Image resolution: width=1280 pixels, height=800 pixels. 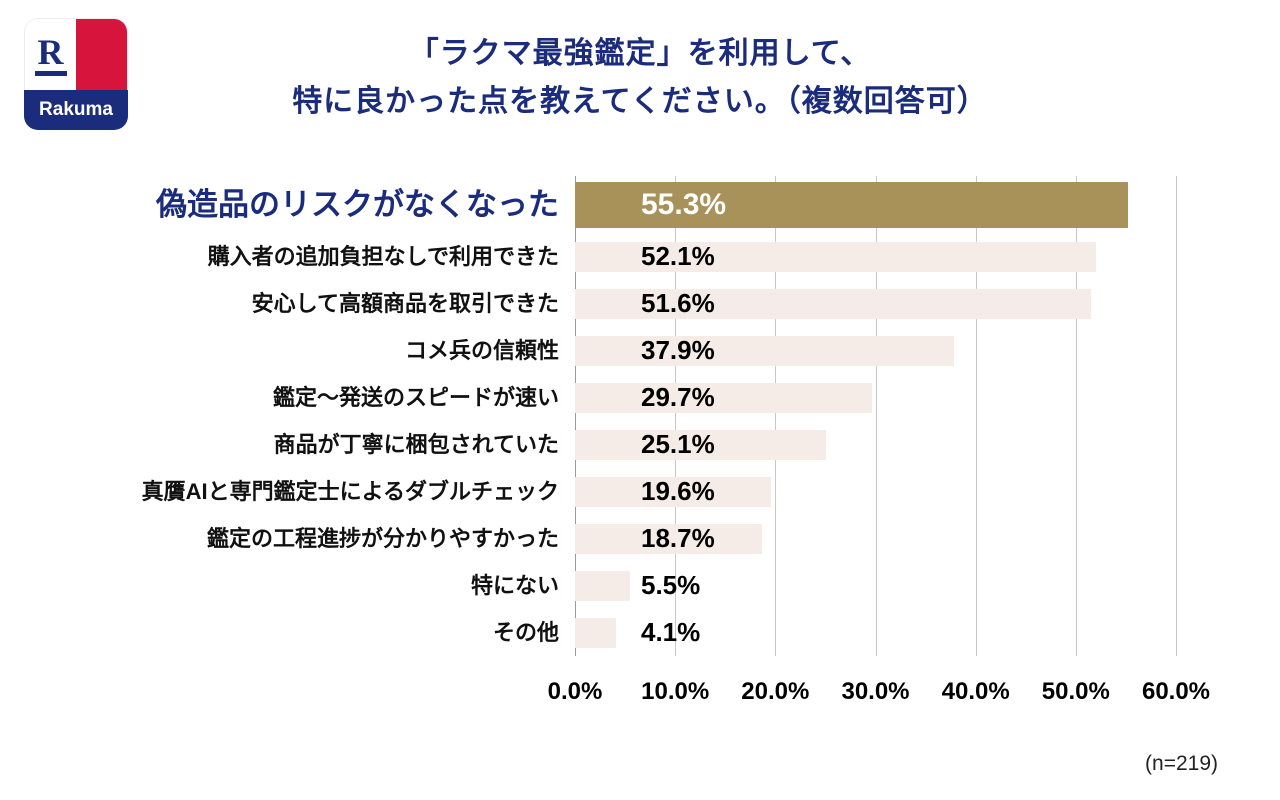 I want to click on rakuma-wordmark: Rakuma, so click(x=76, y=110).